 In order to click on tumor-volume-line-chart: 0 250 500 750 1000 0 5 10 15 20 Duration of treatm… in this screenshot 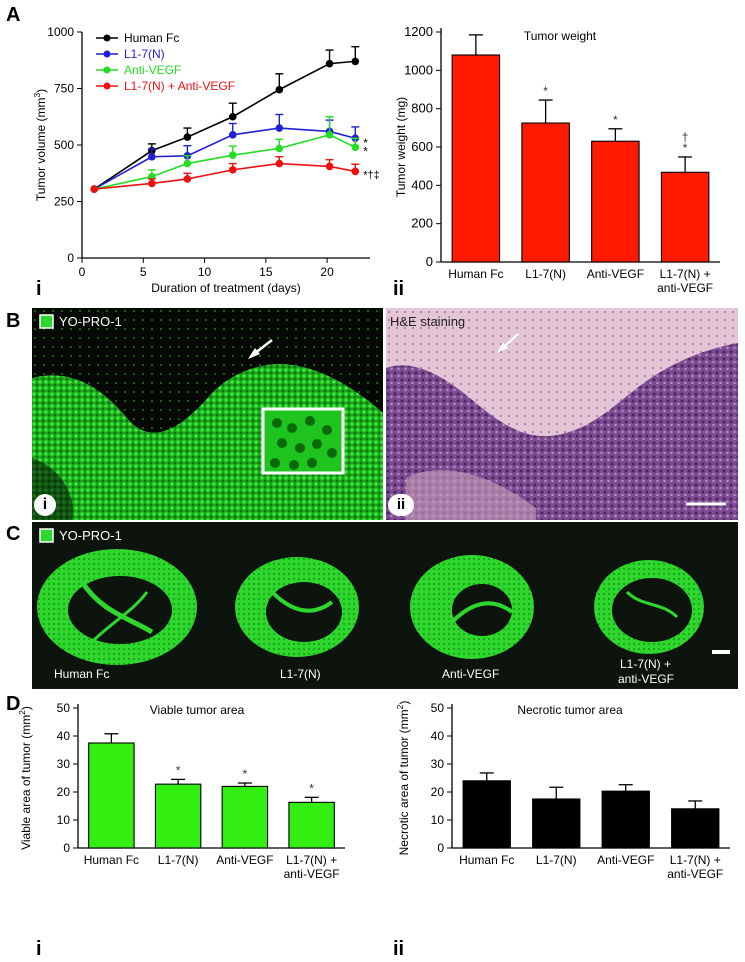, I will do `click(206, 160)`.